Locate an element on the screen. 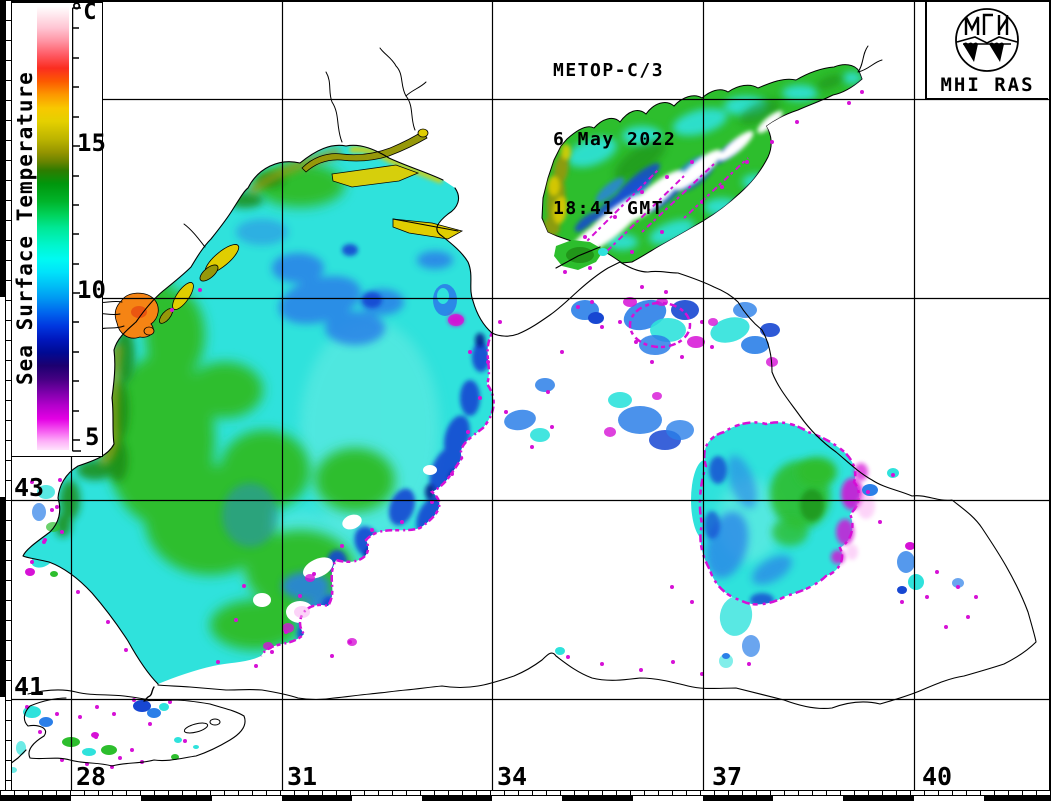  mhi-ras-emblem-icon is located at coordinates (987, 40).